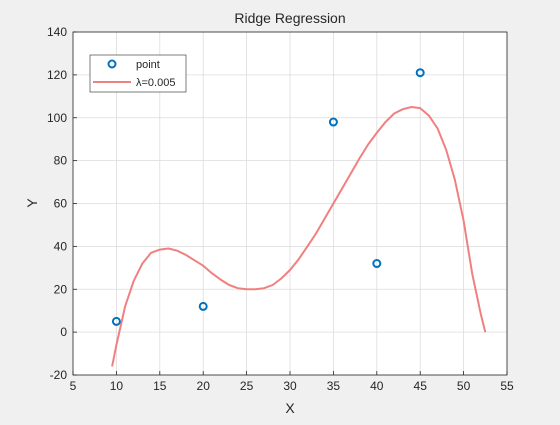 The width and height of the screenshot is (560, 425). I want to click on legend-label-point: point, so click(148, 65).